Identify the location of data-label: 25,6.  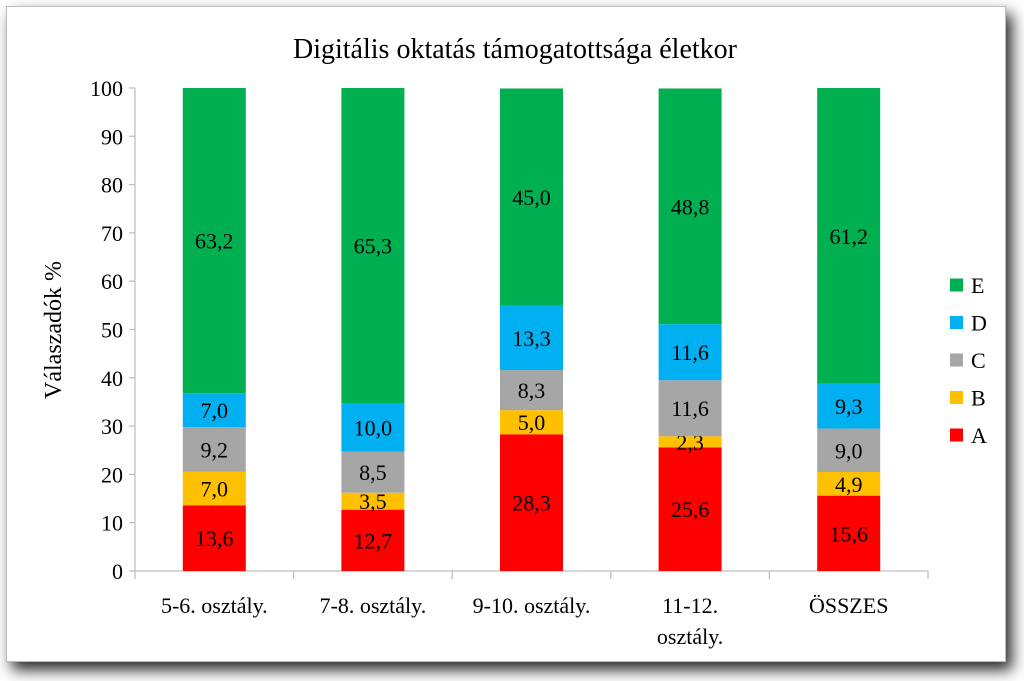
(690, 509).